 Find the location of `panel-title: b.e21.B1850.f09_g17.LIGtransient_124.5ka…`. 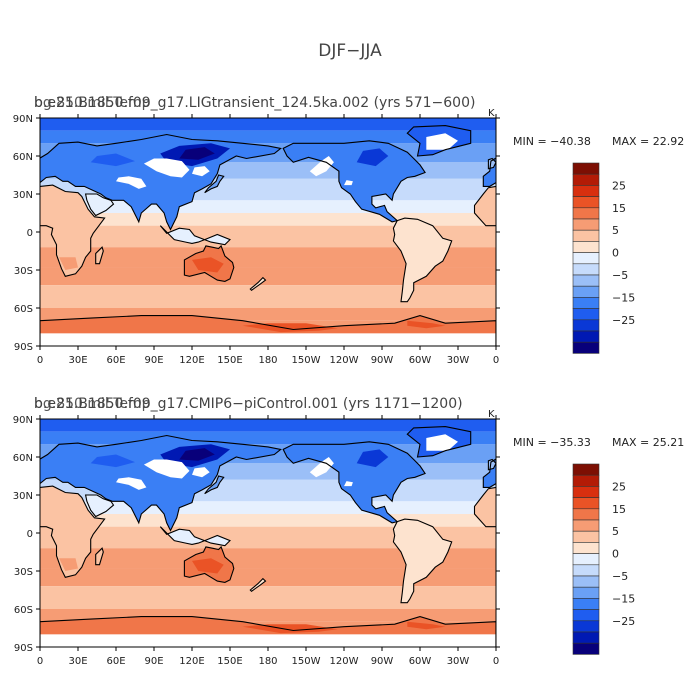

panel-title: b.e21.B1850.f09_g17.LIGtransient_124.5ka… is located at coordinates (254, 103).